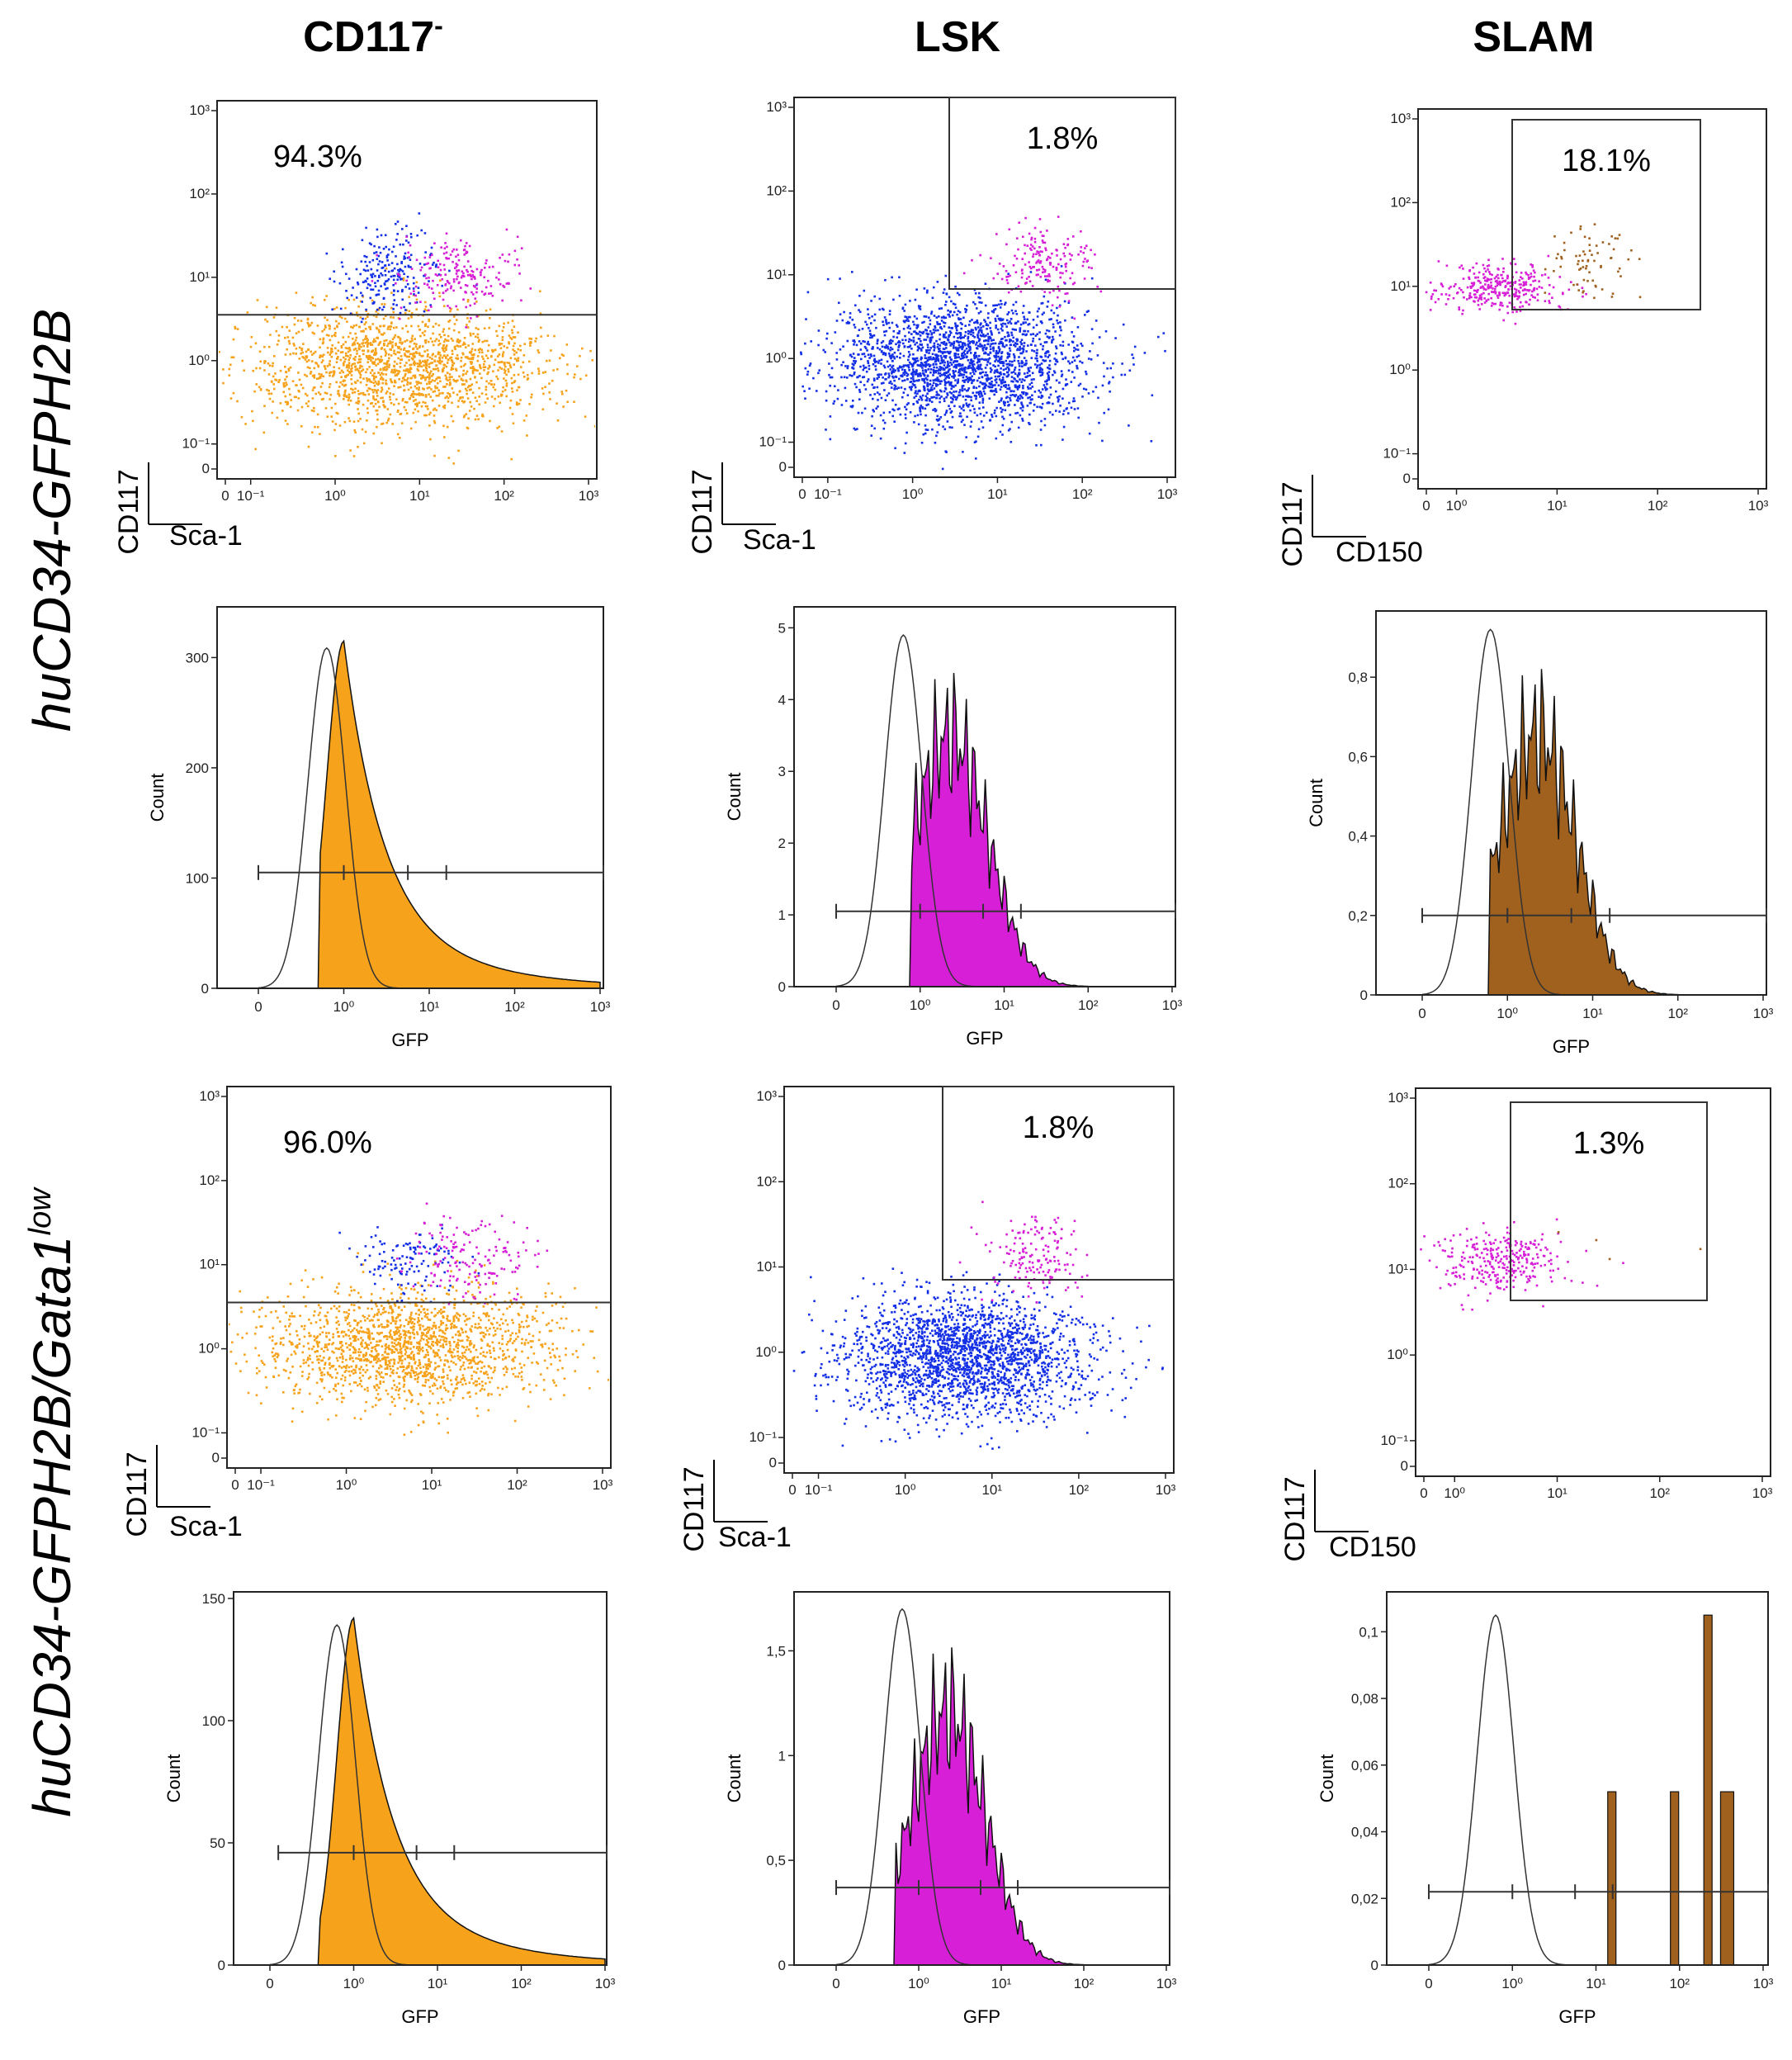 The height and width of the screenshot is (2060, 1792). What do you see at coordinates (196, 444) in the screenshot?
I see `y-tick-label: 10⁻¹` at bounding box center [196, 444].